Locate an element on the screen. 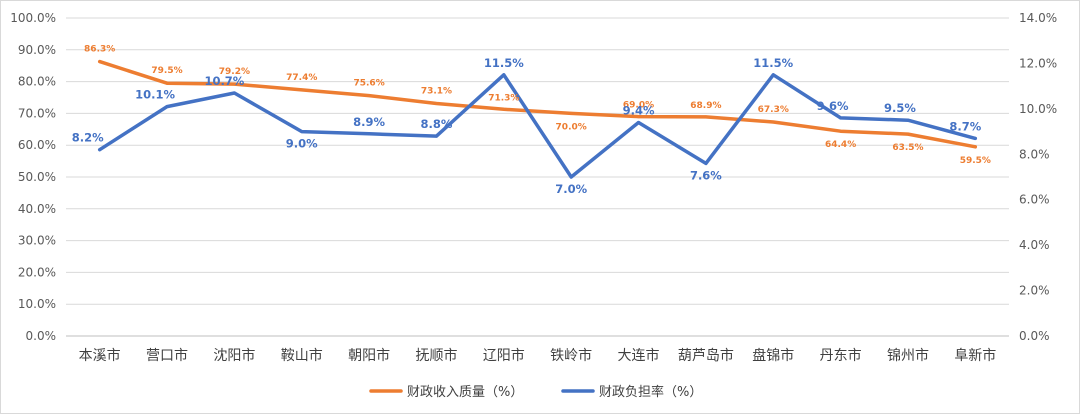 Image resolution: width=1080 pixels, height=418 pixels. data-label-revenue-quality: 63.5% is located at coordinates (907, 148).